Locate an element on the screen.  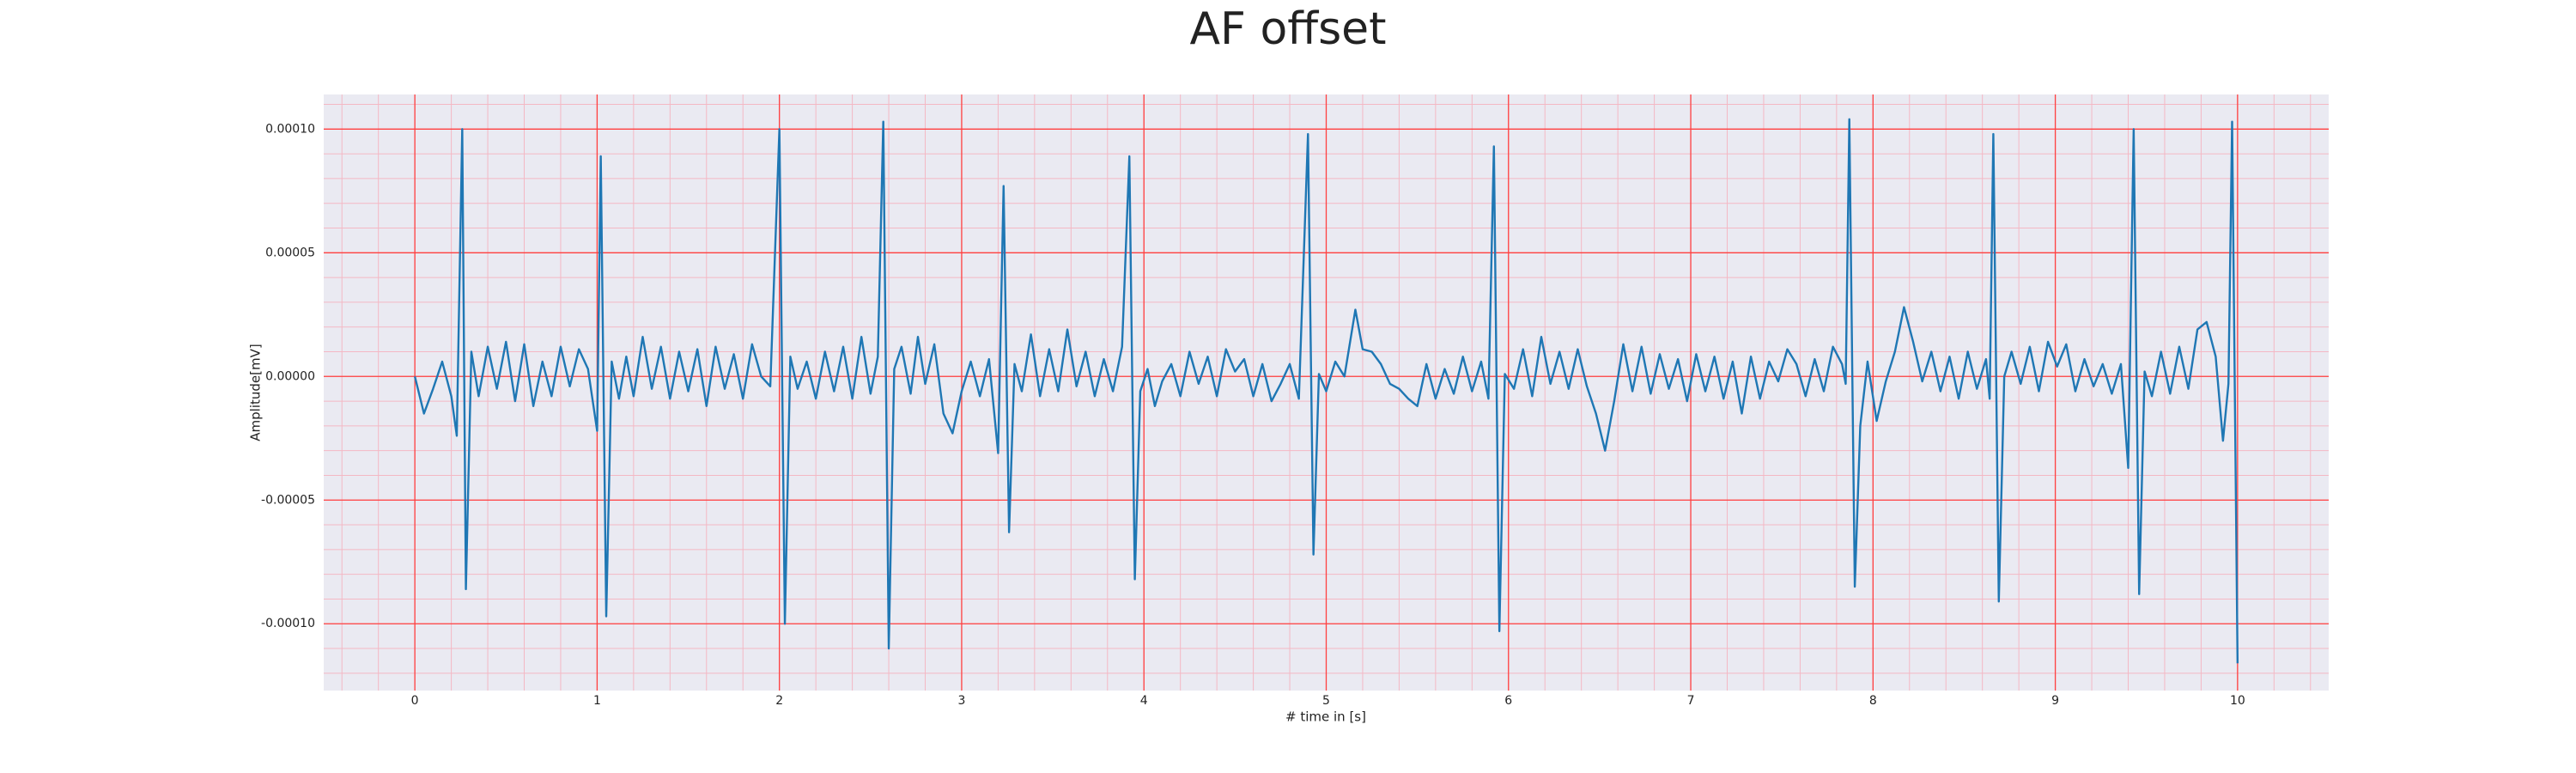
x-tick-label: 8 is located at coordinates (1873, 701).